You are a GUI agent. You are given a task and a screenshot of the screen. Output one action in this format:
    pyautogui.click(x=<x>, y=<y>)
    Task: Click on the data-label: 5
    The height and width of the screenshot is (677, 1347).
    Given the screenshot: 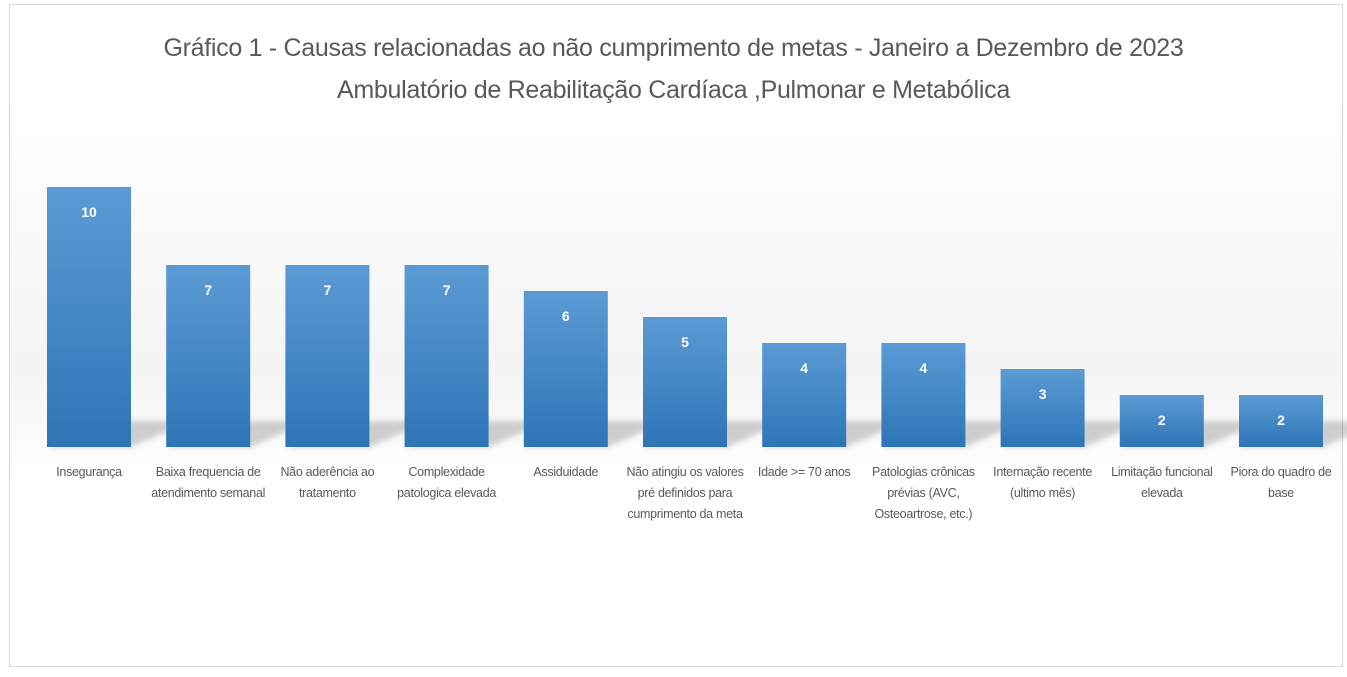 What is the action you would take?
    pyautogui.click(x=685, y=342)
    